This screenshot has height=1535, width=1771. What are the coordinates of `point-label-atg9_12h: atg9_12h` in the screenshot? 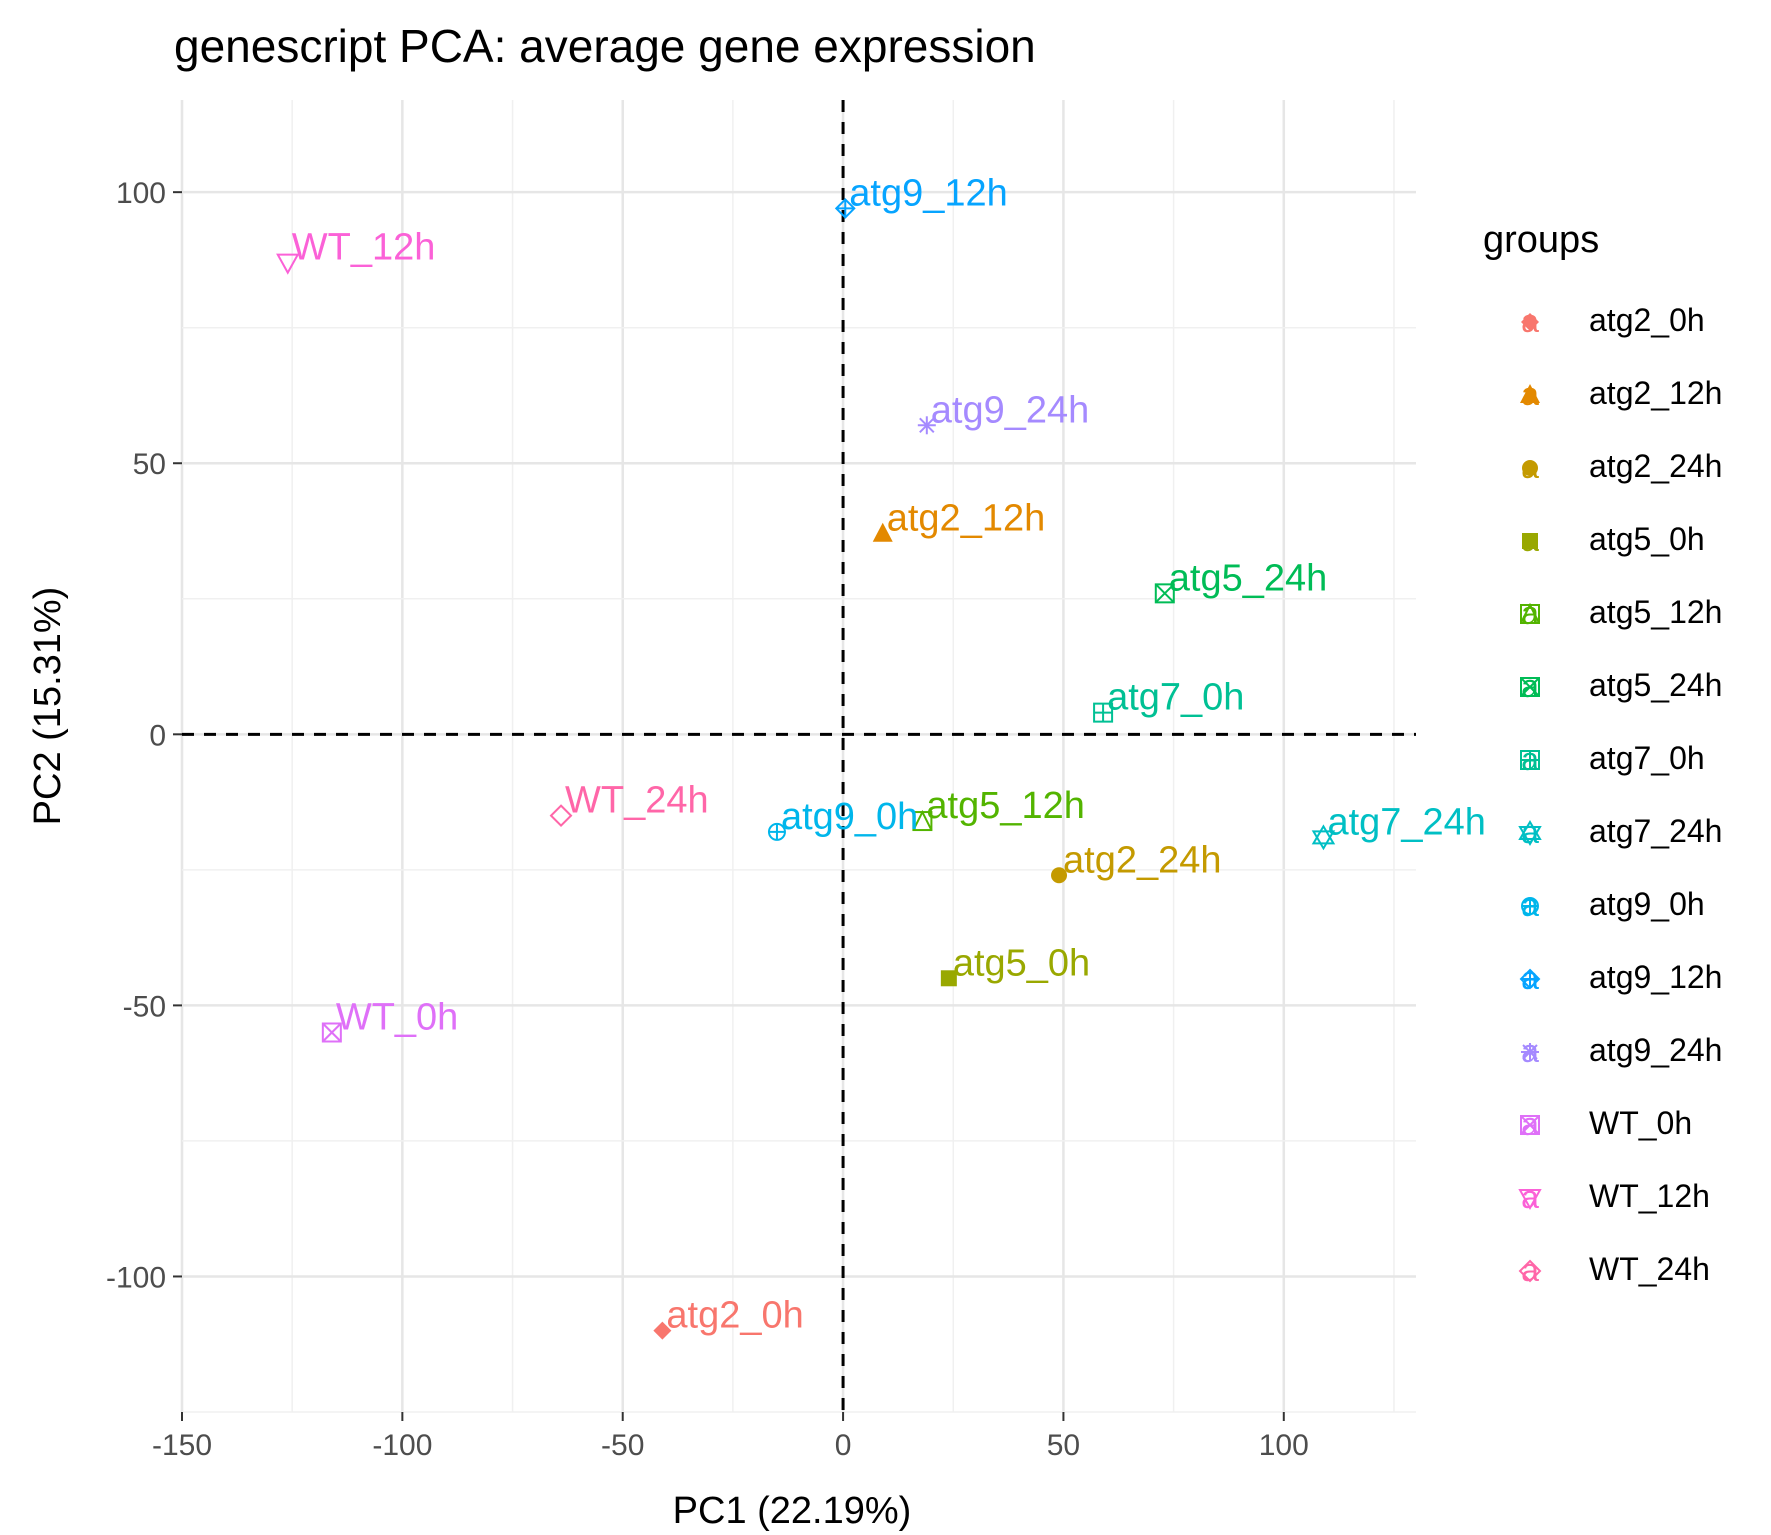 It's located at (928, 193).